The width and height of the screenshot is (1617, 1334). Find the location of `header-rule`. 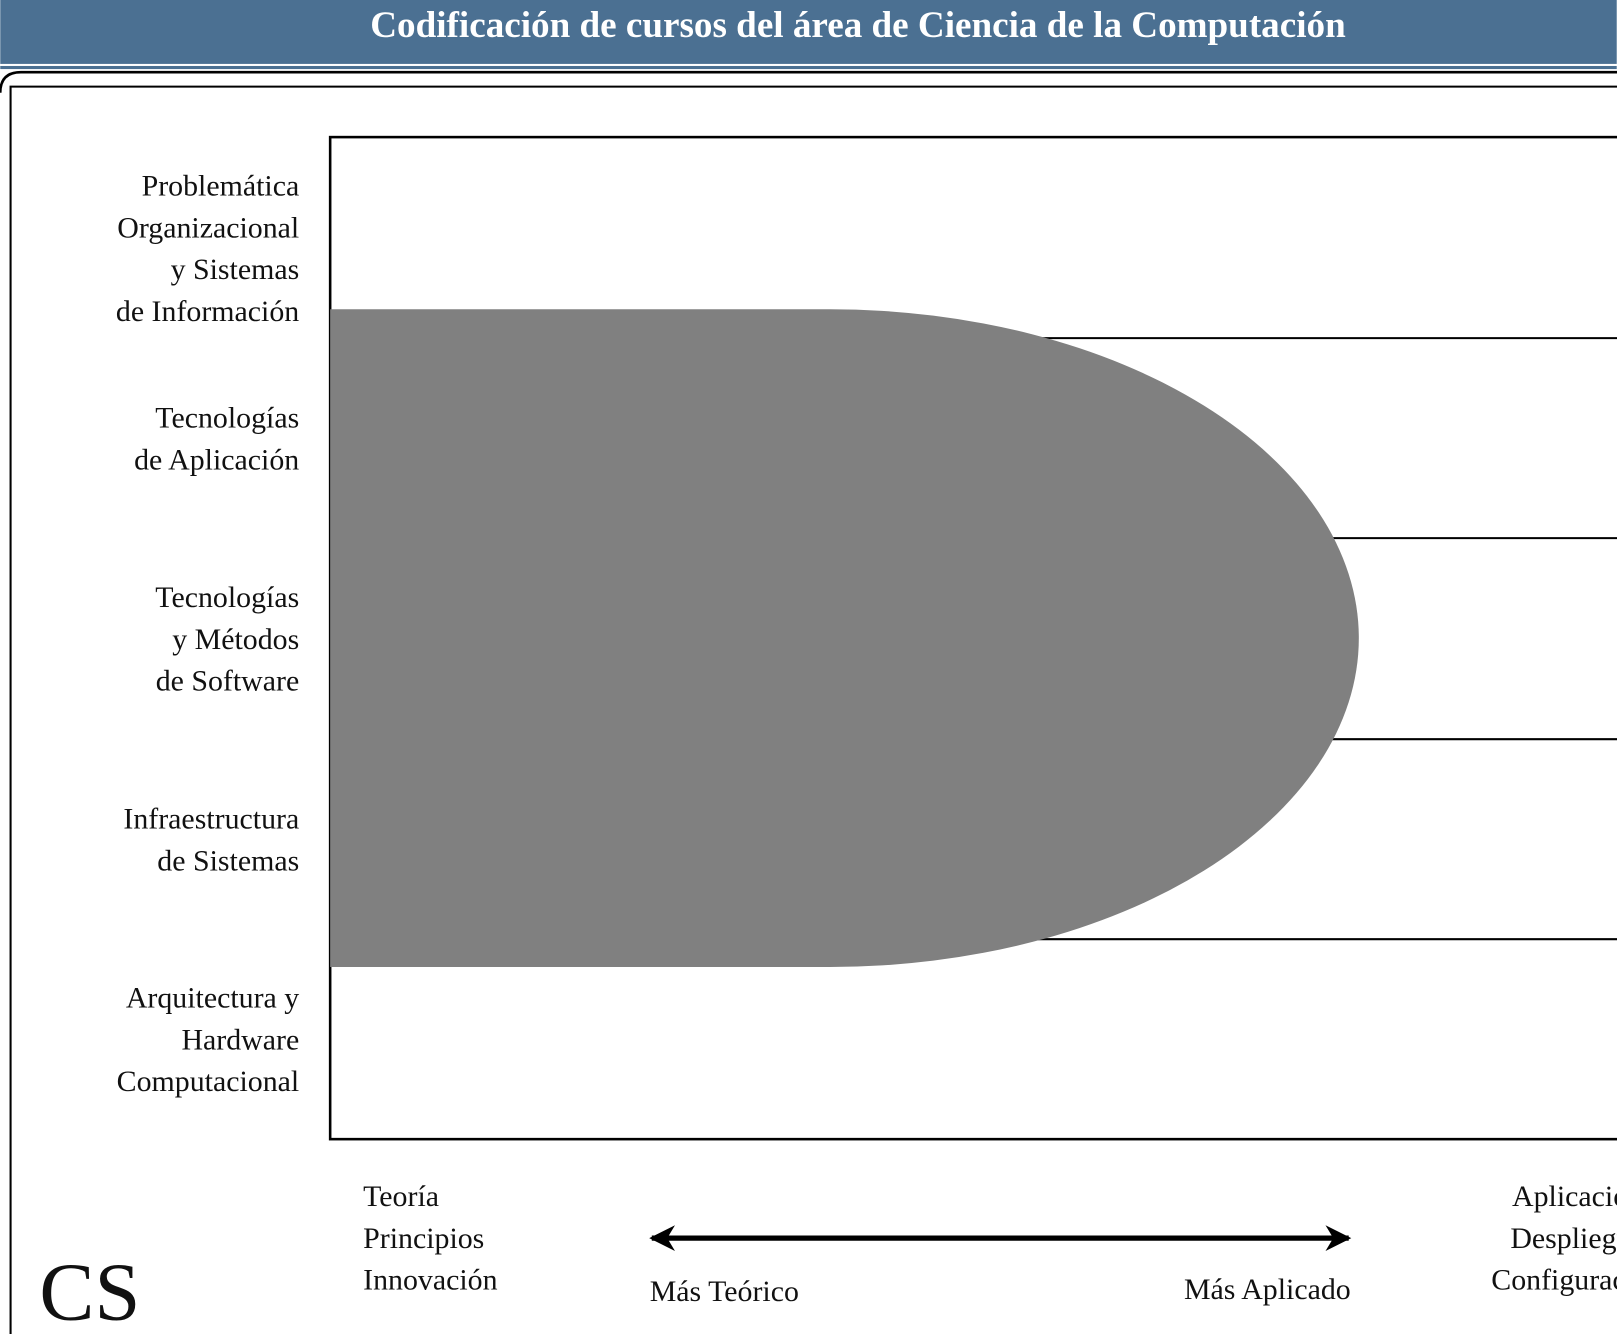

header-rule is located at coordinates (808, 67).